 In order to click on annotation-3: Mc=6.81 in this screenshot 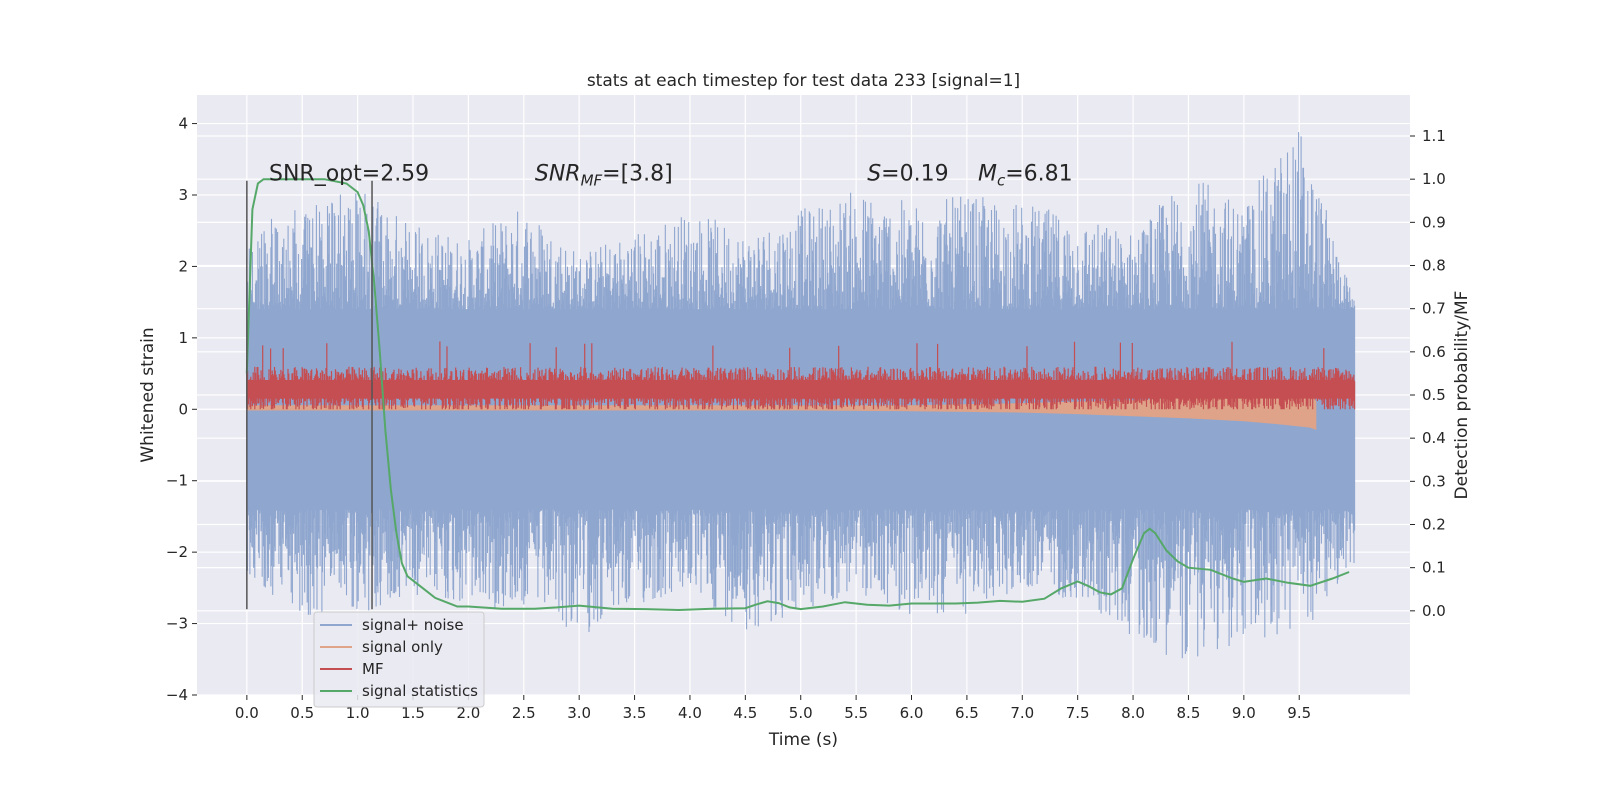, I will do `click(1025, 176)`.